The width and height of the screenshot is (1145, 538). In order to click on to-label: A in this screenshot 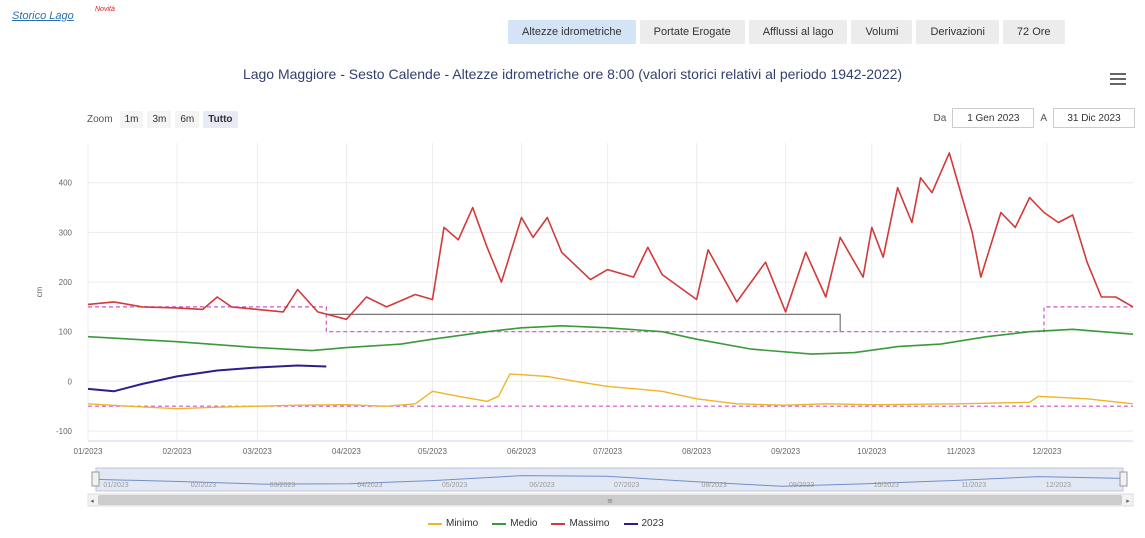, I will do `click(1043, 118)`.